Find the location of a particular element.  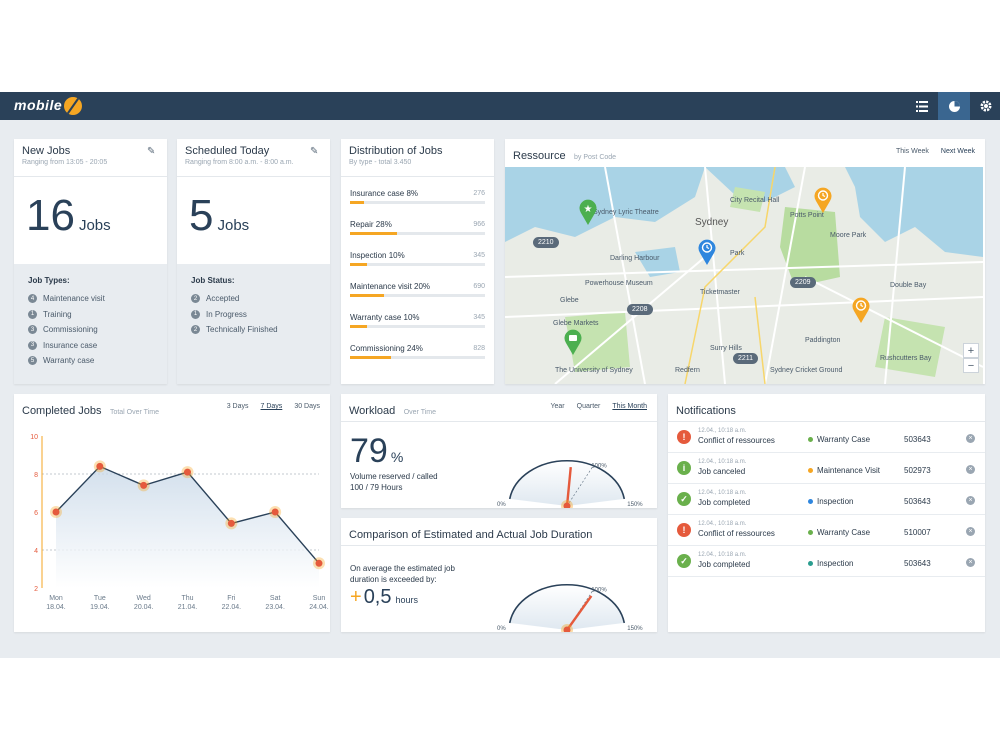

info-icon: i is located at coordinates (684, 468).